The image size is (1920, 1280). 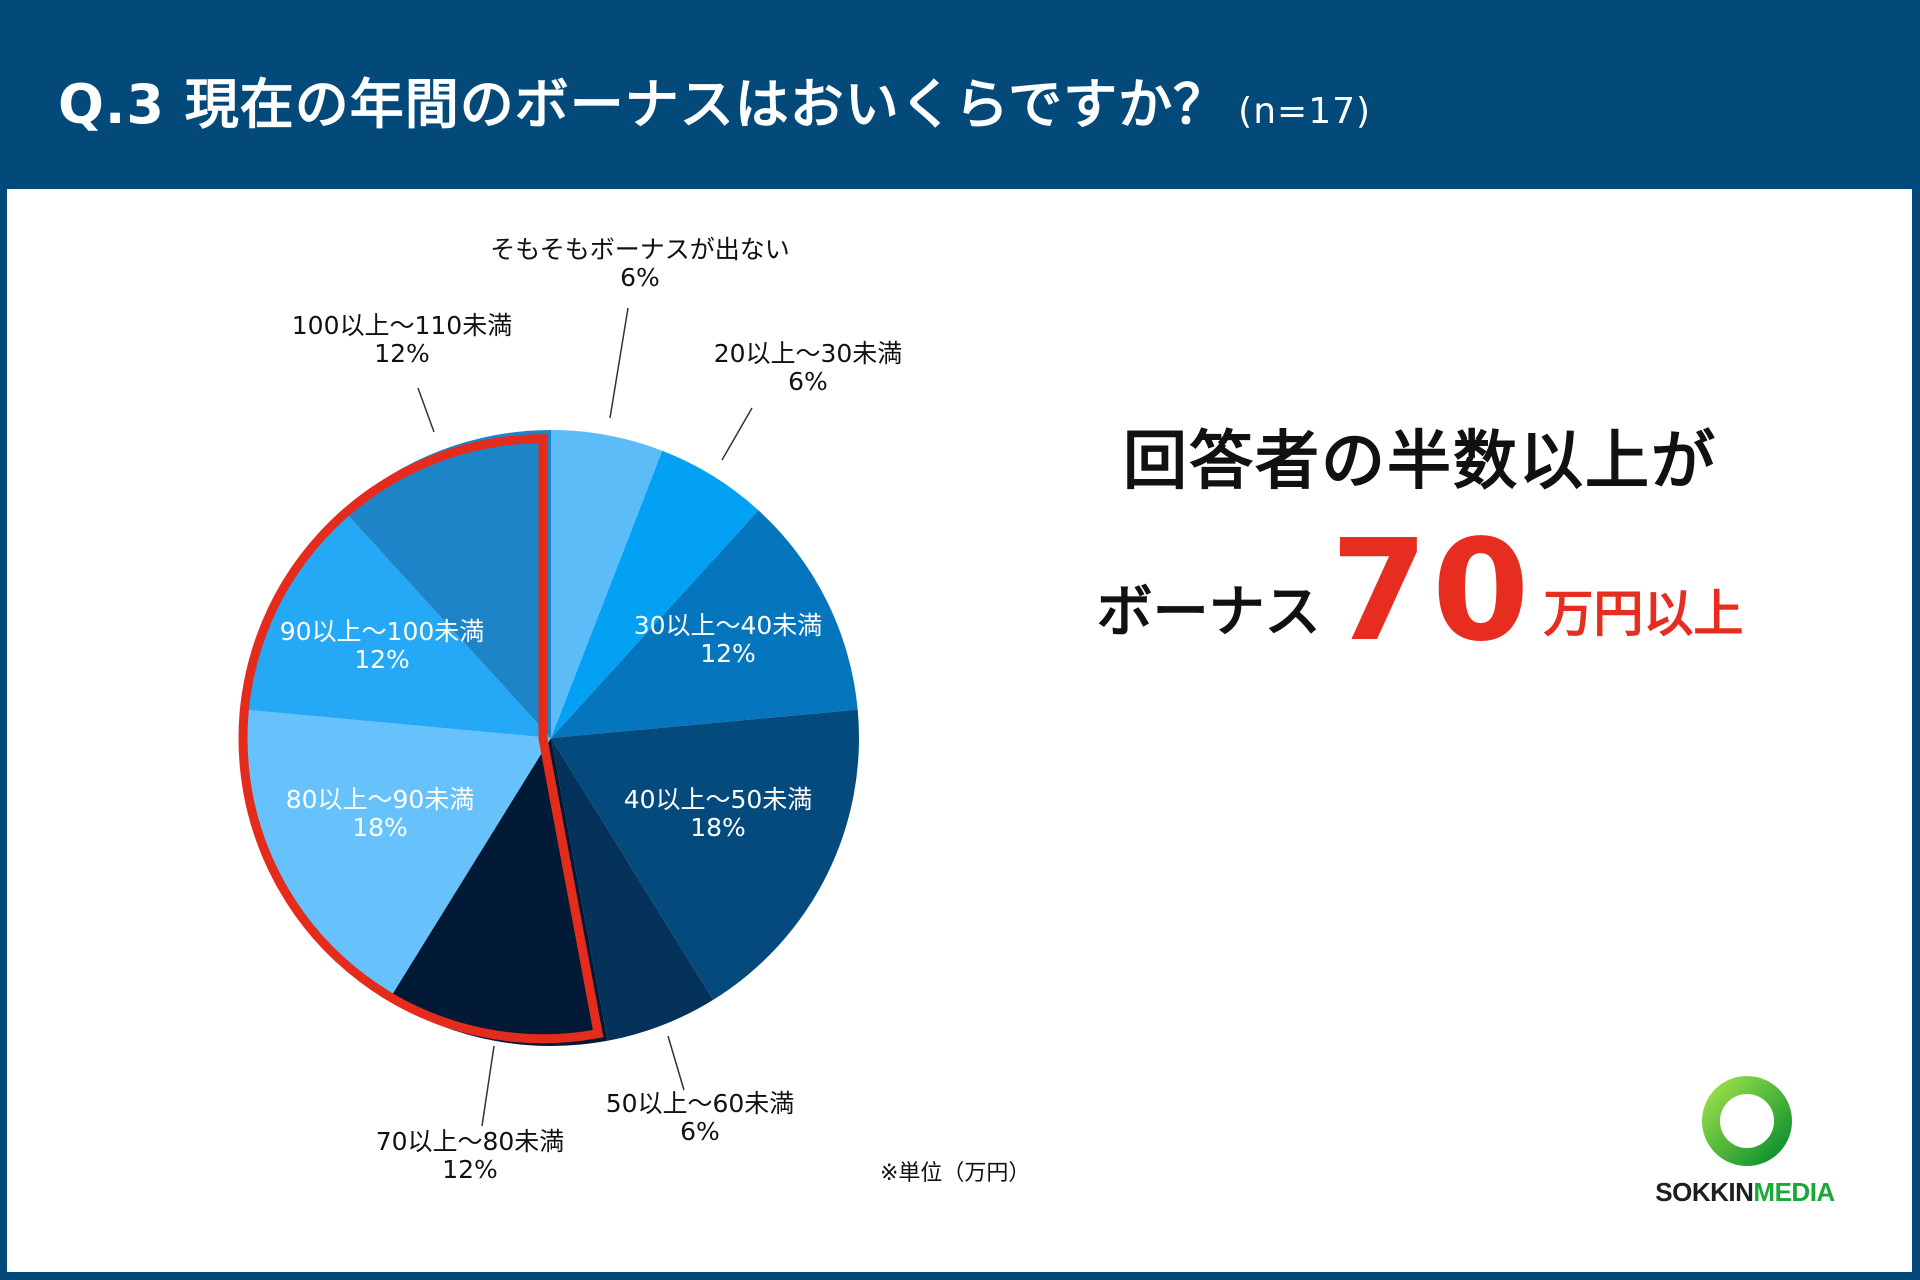 I want to click on slice-label: 100以上〜110未満 12%, so click(x=402, y=339).